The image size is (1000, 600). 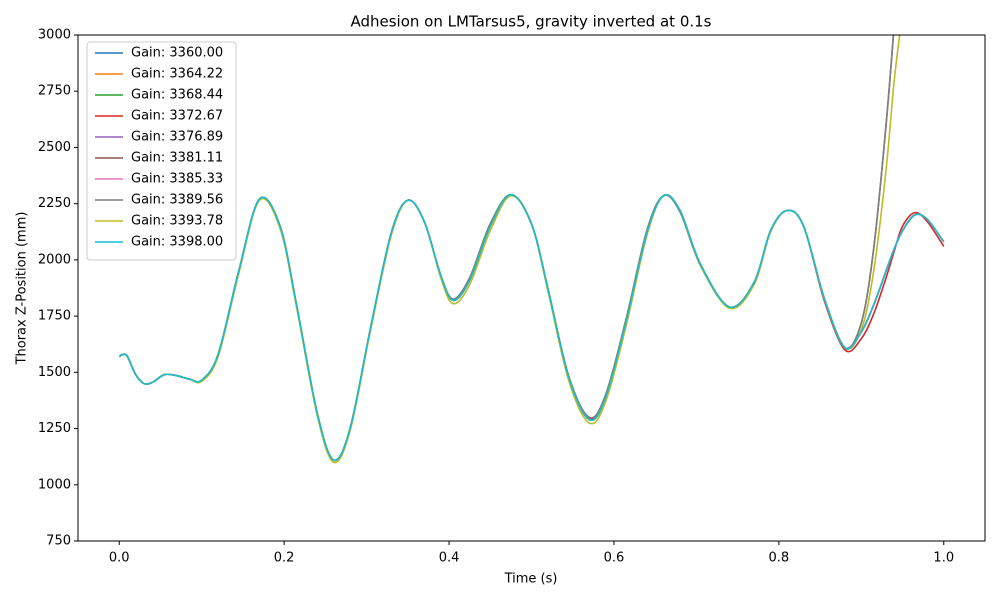 What do you see at coordinates (779, 558) in the screenshot?
I see `x-tick-label: 0.8` at bounding box center [779, 558].